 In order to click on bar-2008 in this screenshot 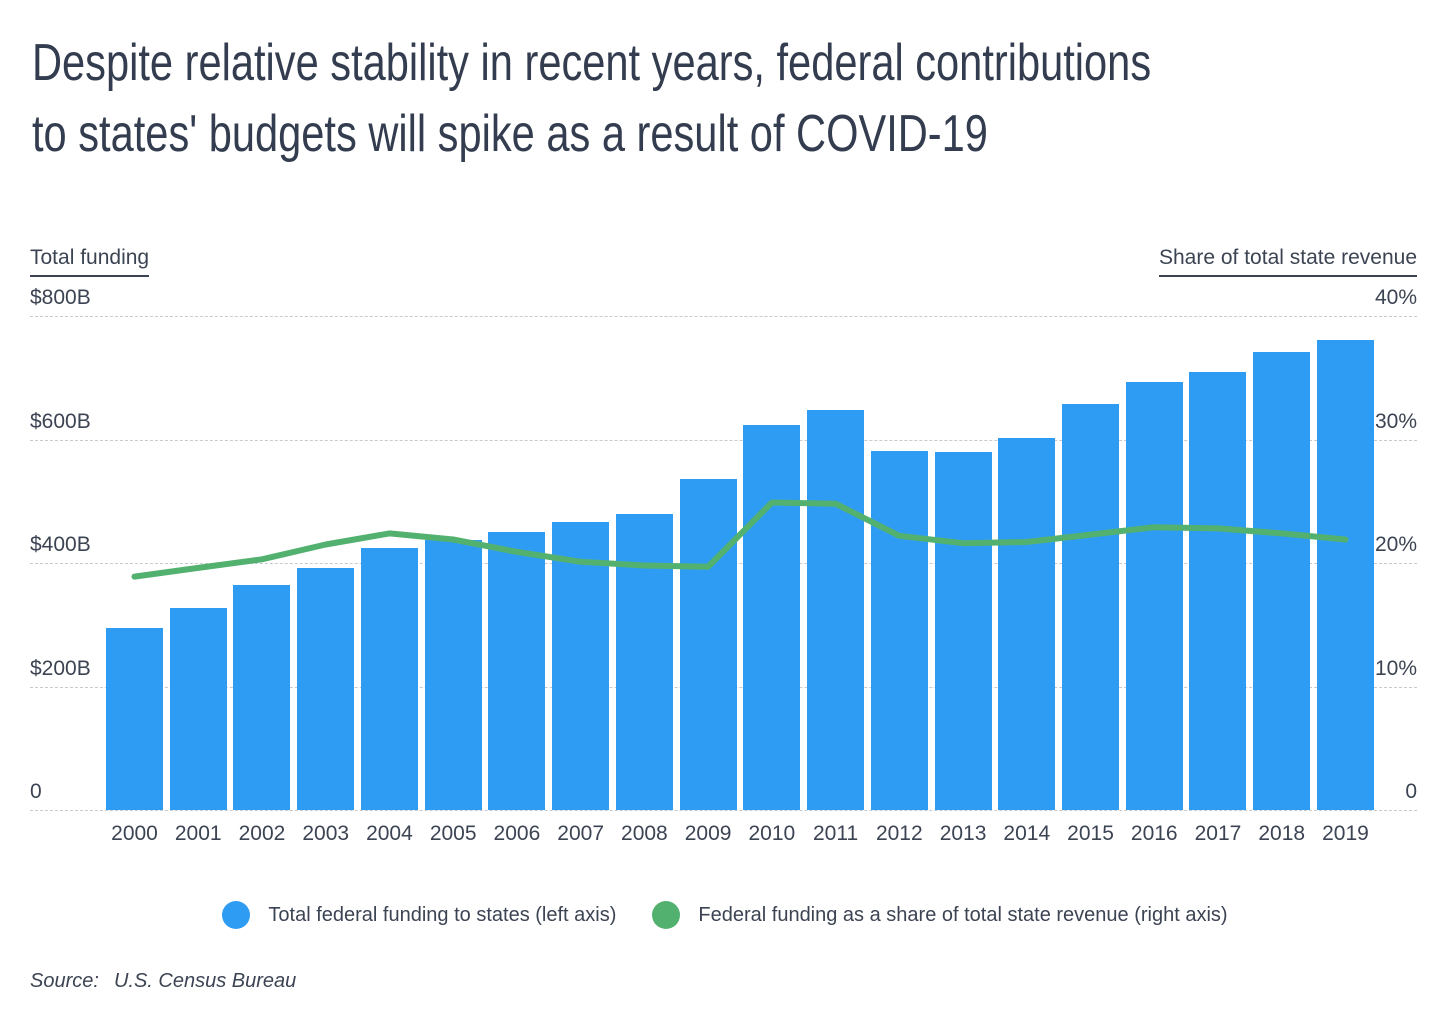, I will do `click(644, 662)`.